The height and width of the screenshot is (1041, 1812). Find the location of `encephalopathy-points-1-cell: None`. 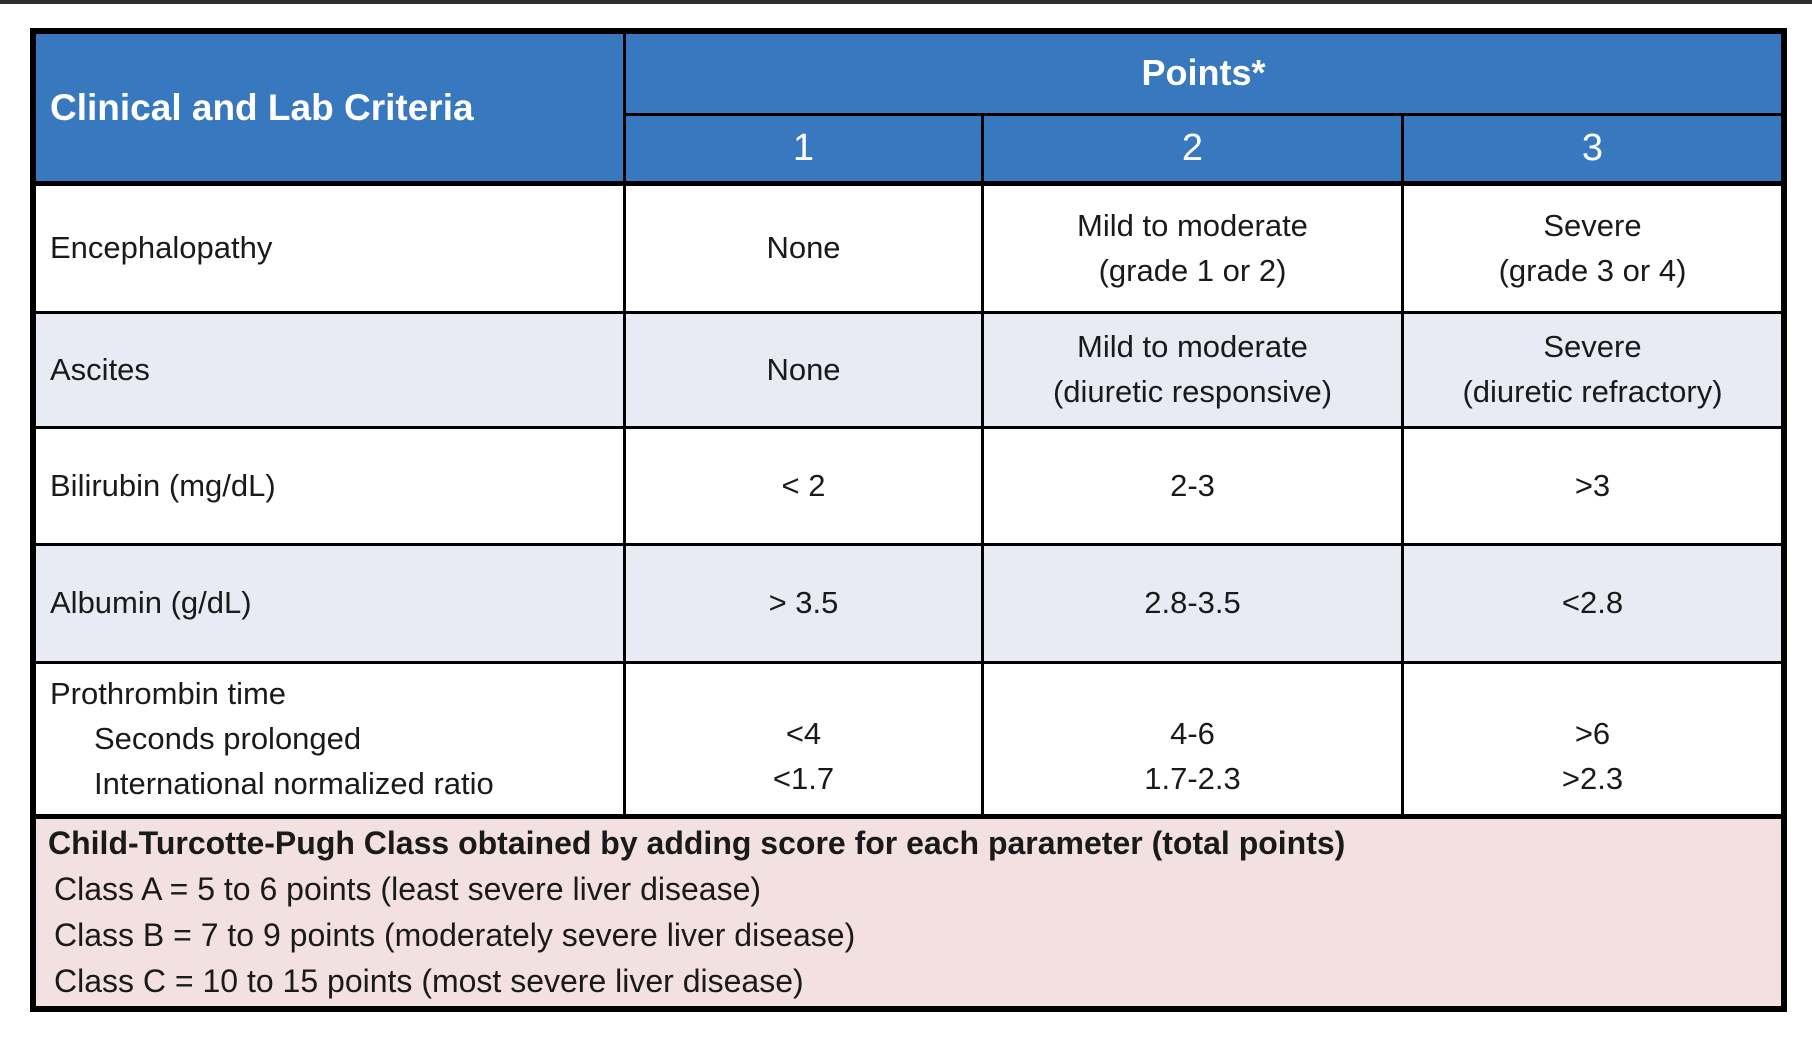

encephalopathy-points-1-cell: None is located at coordinates (805, 250).